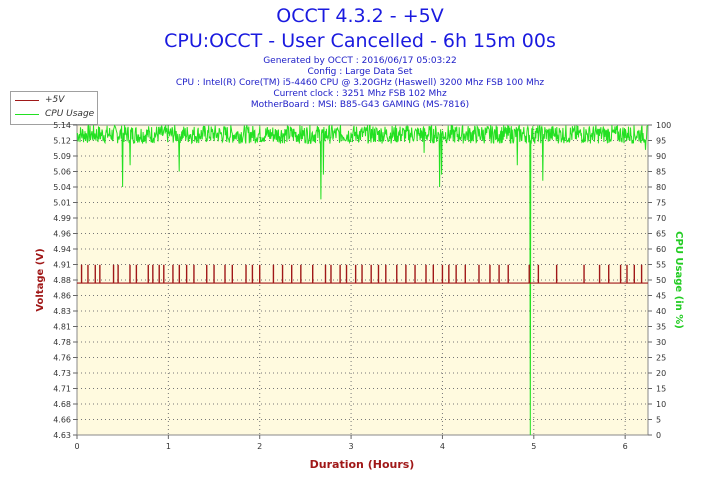 This screenshot has height=480, width=720. Describe the element at coordinates (658, 435) in the screenshot. I see `y2-tick-label: 0` at that location.